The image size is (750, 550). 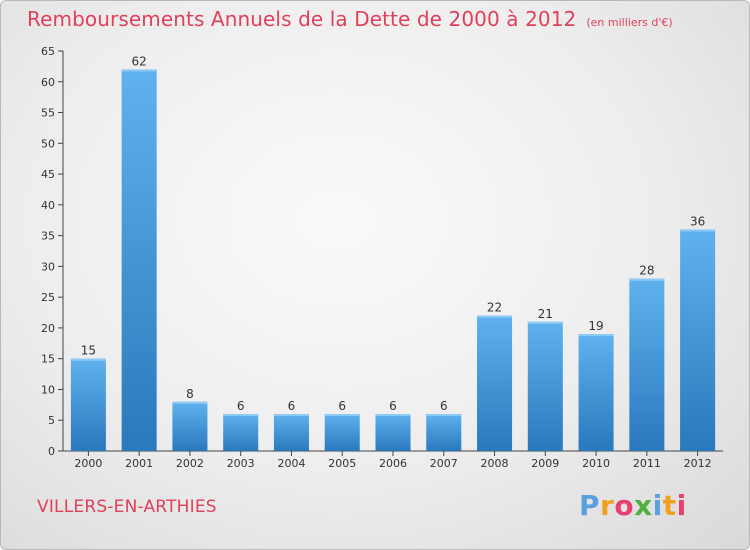 I want to click on logo-letter: t, so click(x=669, y=505).